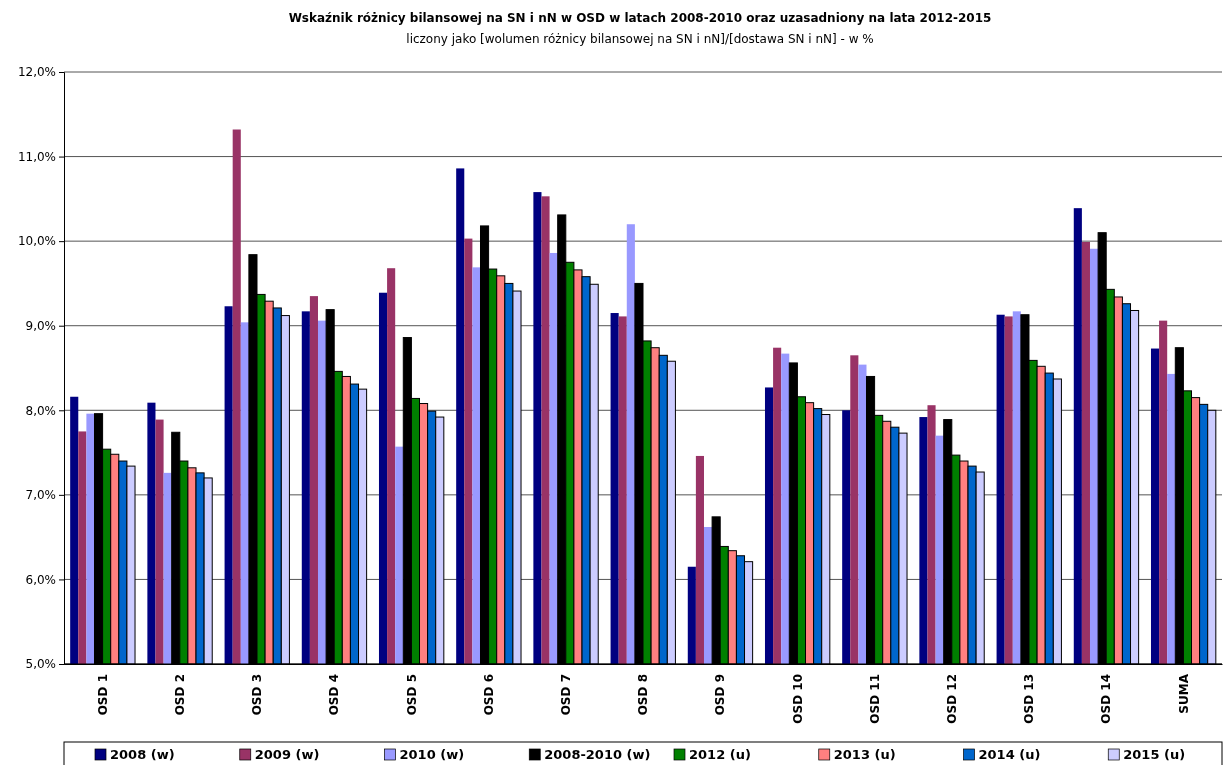 The image size is (1224, 765). What do you see at coordinates (1154, 754) in the screenshot?
I see `legend-label: 2015 (u)` at bounding box center [1154, 754].